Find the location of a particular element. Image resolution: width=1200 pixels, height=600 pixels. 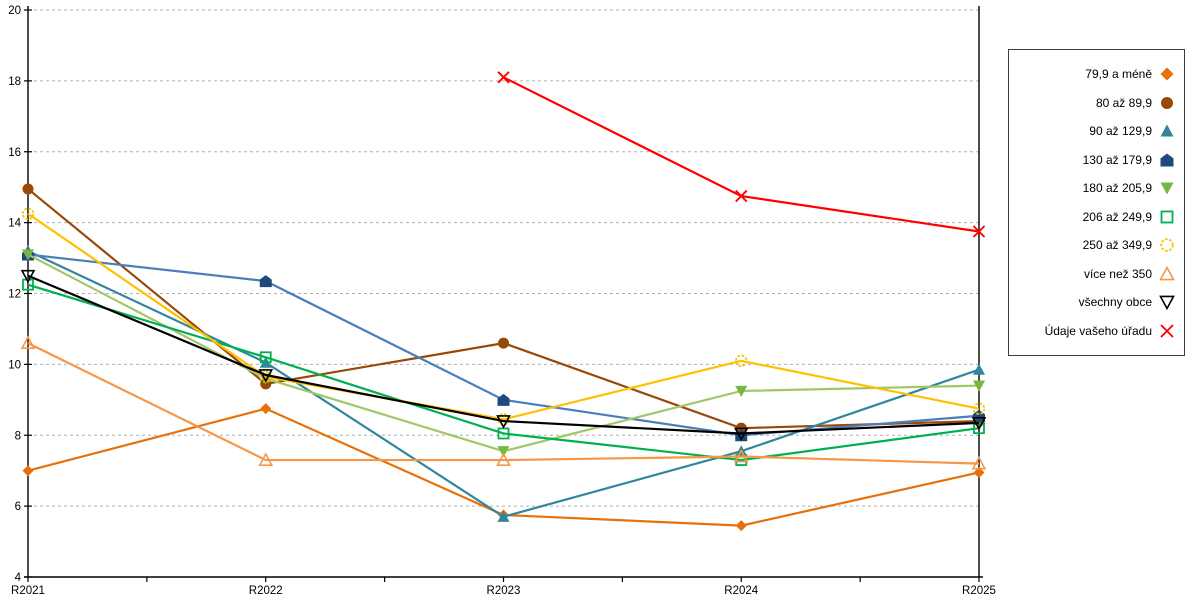

legend-marker-diamond-icon is located at coordinates (1167, 74).